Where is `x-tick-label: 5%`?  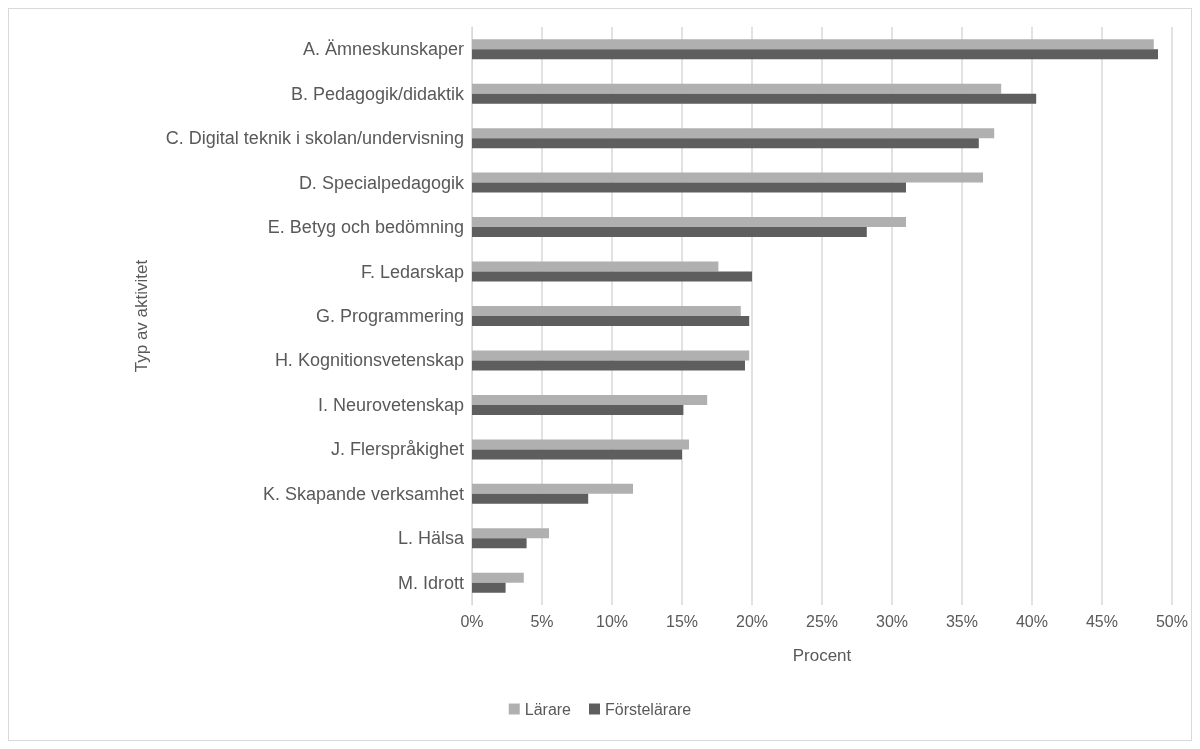
x-tick-label: 5% is located at coordinates (542, 621).